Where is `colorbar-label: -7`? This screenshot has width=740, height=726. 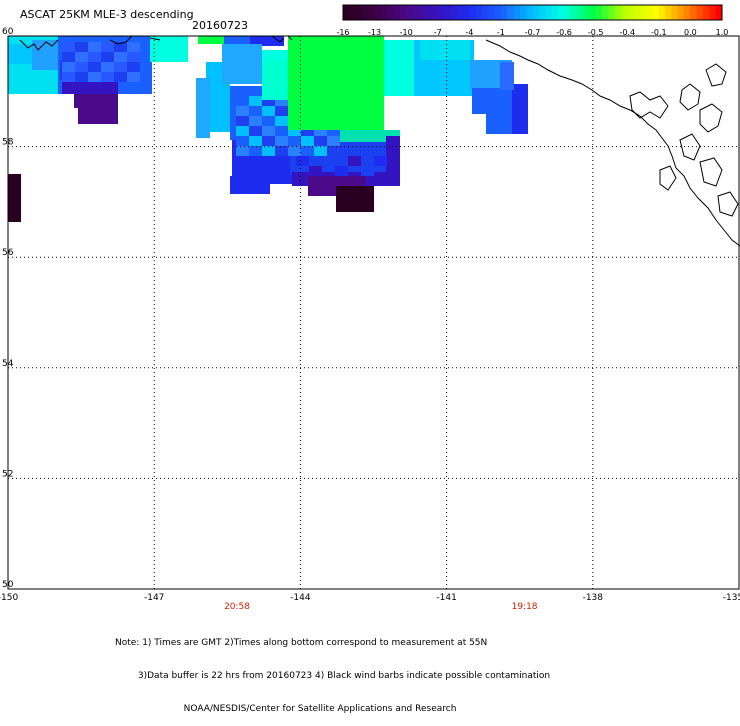
colorbar-label: -7 is located at coordinates (438, 32).